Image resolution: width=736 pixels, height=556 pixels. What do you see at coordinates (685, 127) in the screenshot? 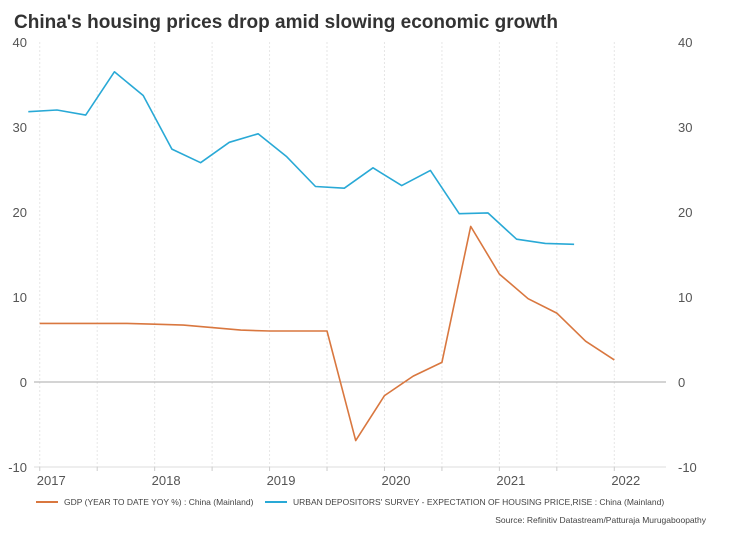
I see `y-tick-label-right: 30` at bounding box center [685, 127].